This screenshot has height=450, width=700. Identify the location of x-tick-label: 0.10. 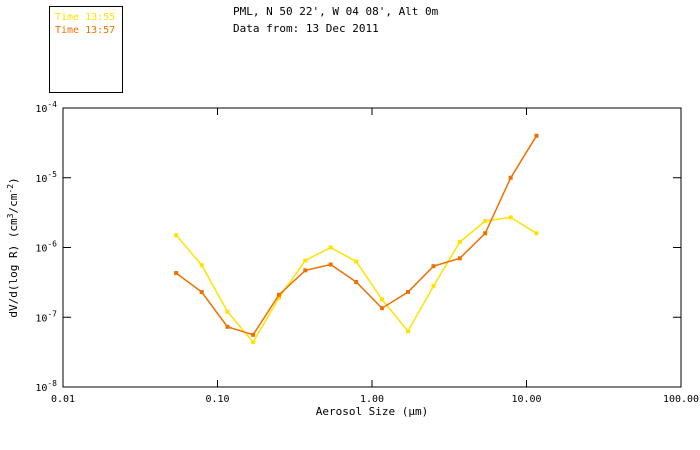
(217, 399).